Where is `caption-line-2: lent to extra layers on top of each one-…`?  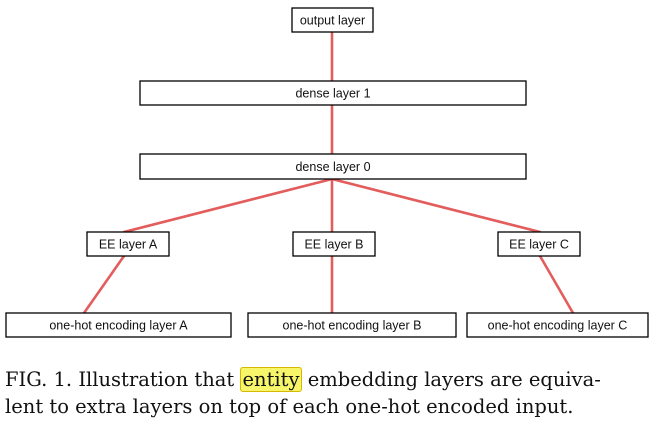
caption-line-2: lent to extra layers on top of each one-… is located at coordinates (289, 406).